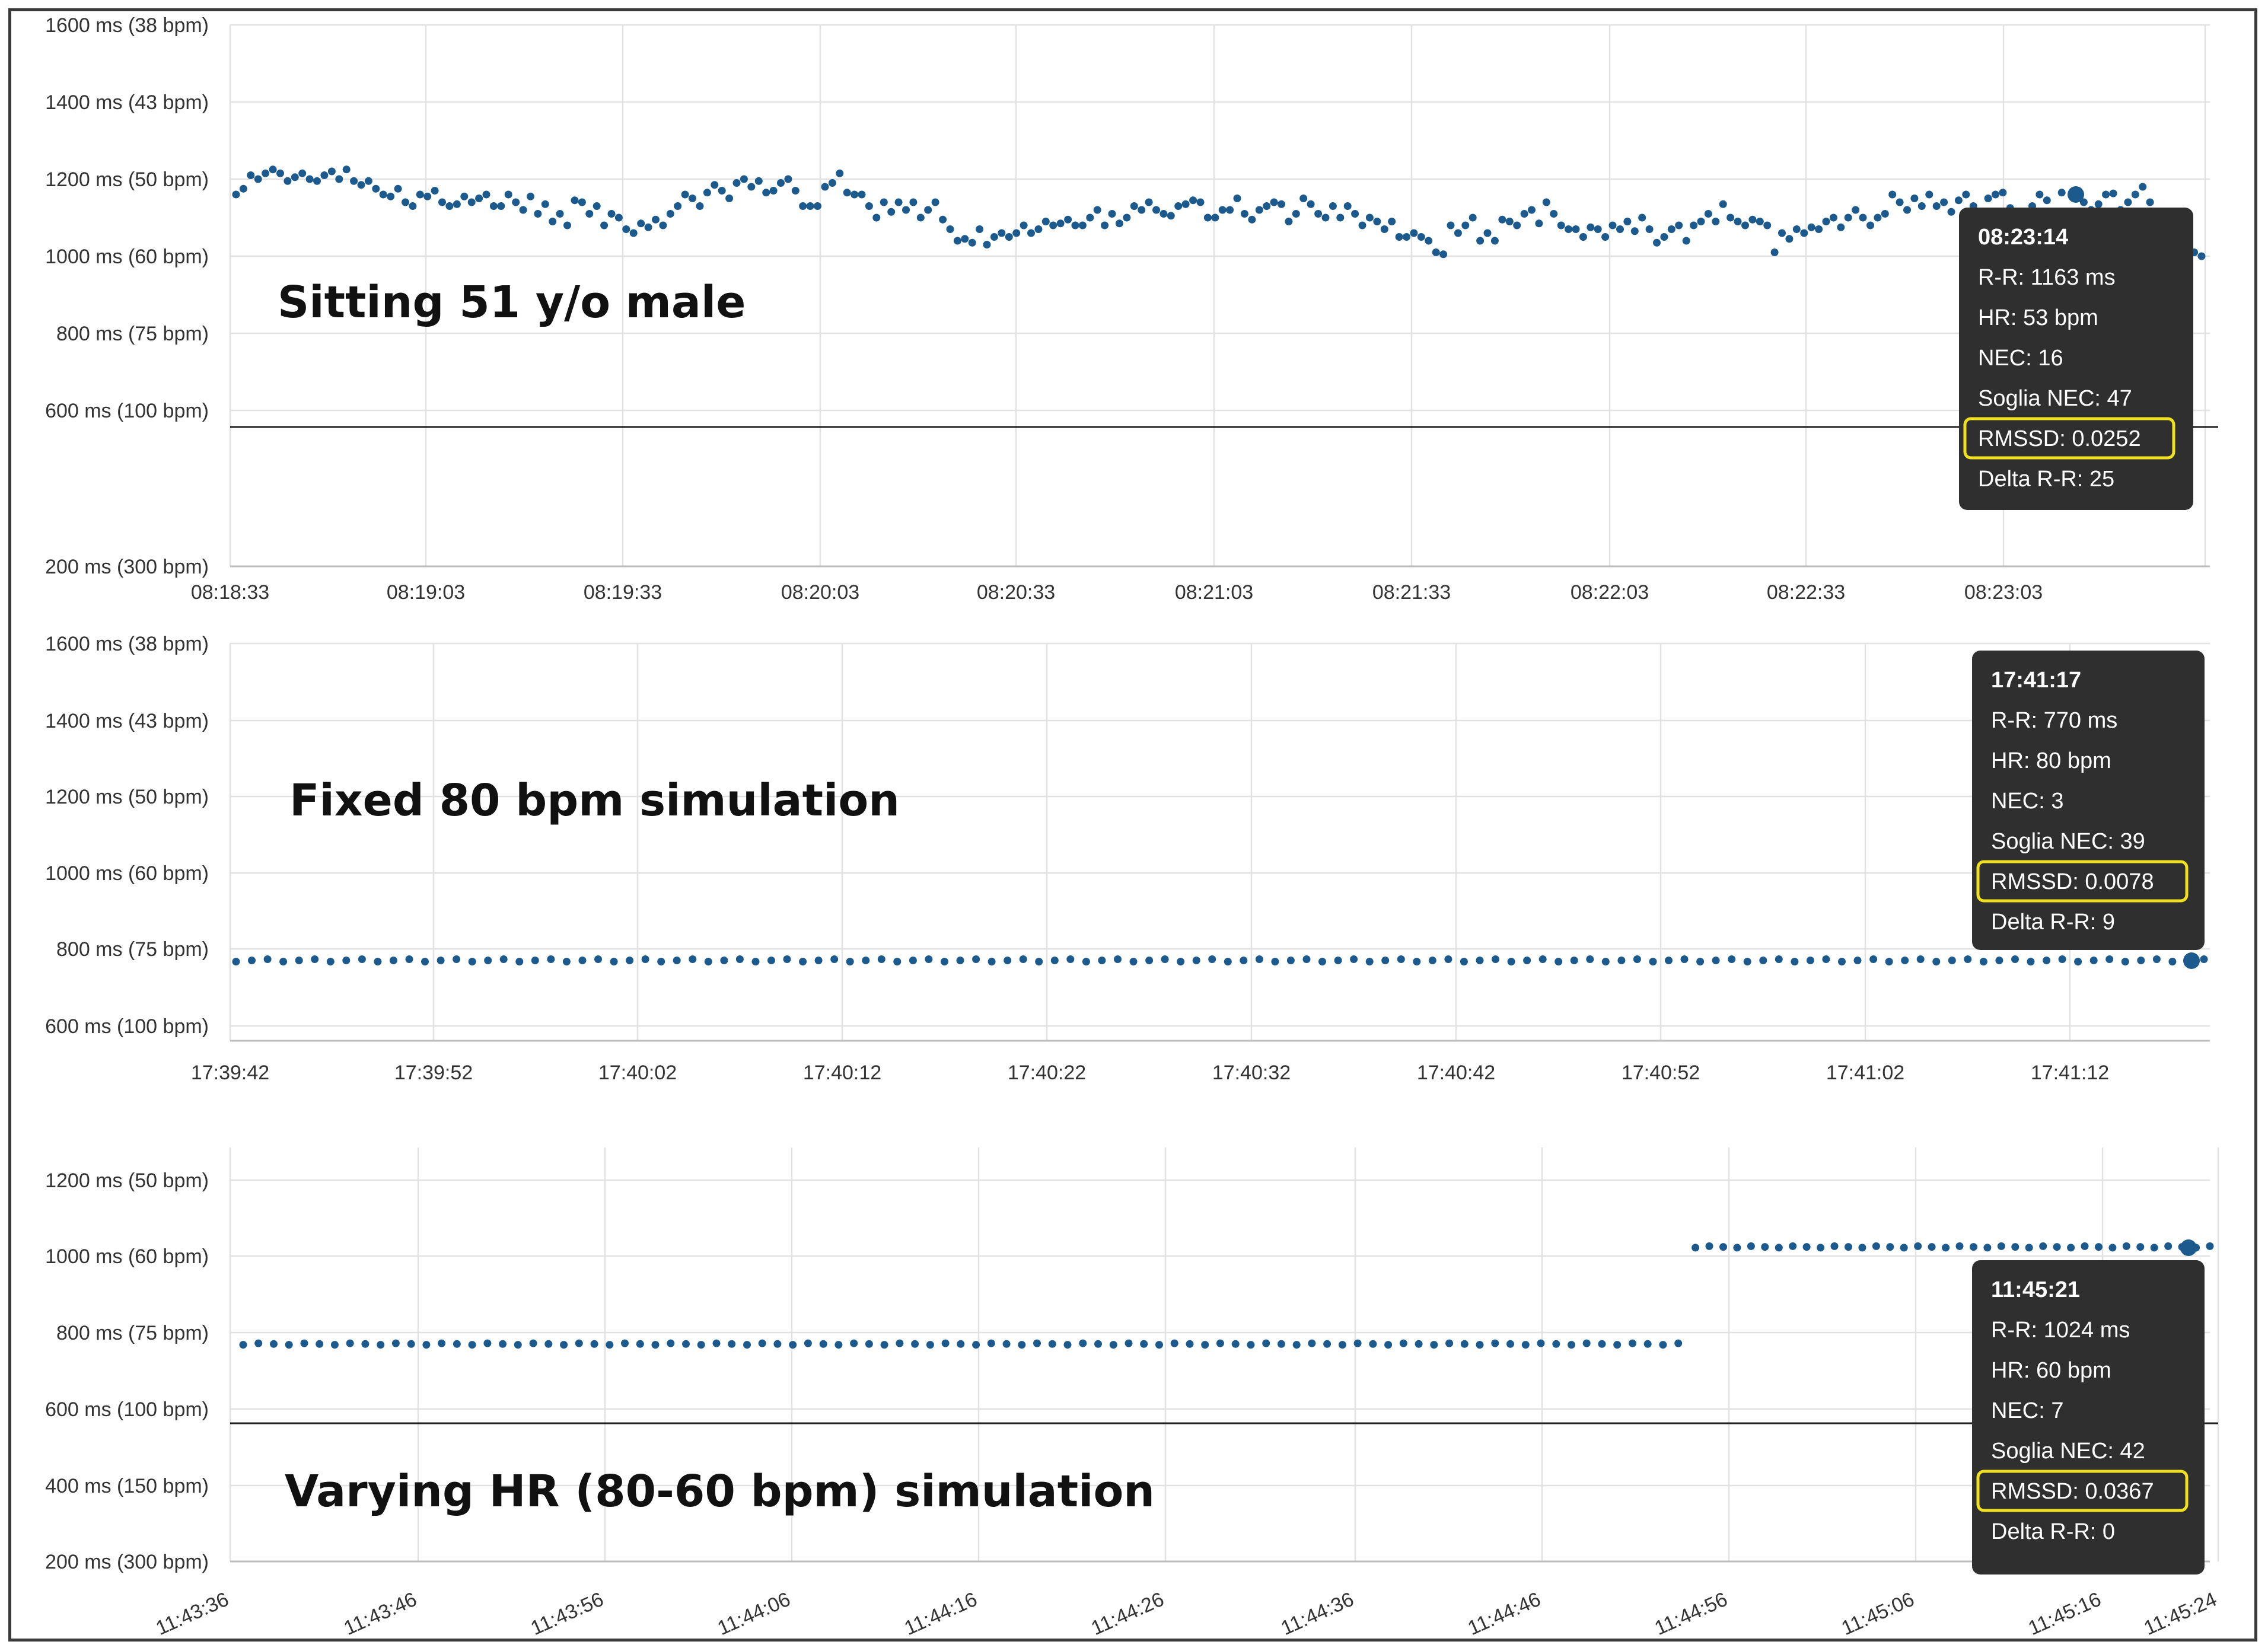  What do you see at coordinates (1411, 592) in the screenshot?
I see `x-tick-label: 08:21:33` at bounding box center [1411, 592].